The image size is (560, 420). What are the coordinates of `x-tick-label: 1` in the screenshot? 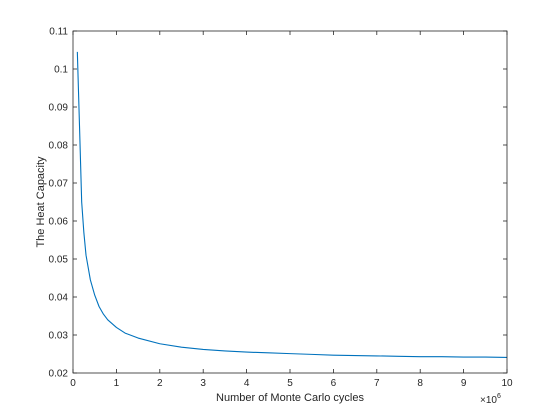 It's located at (117, 383).